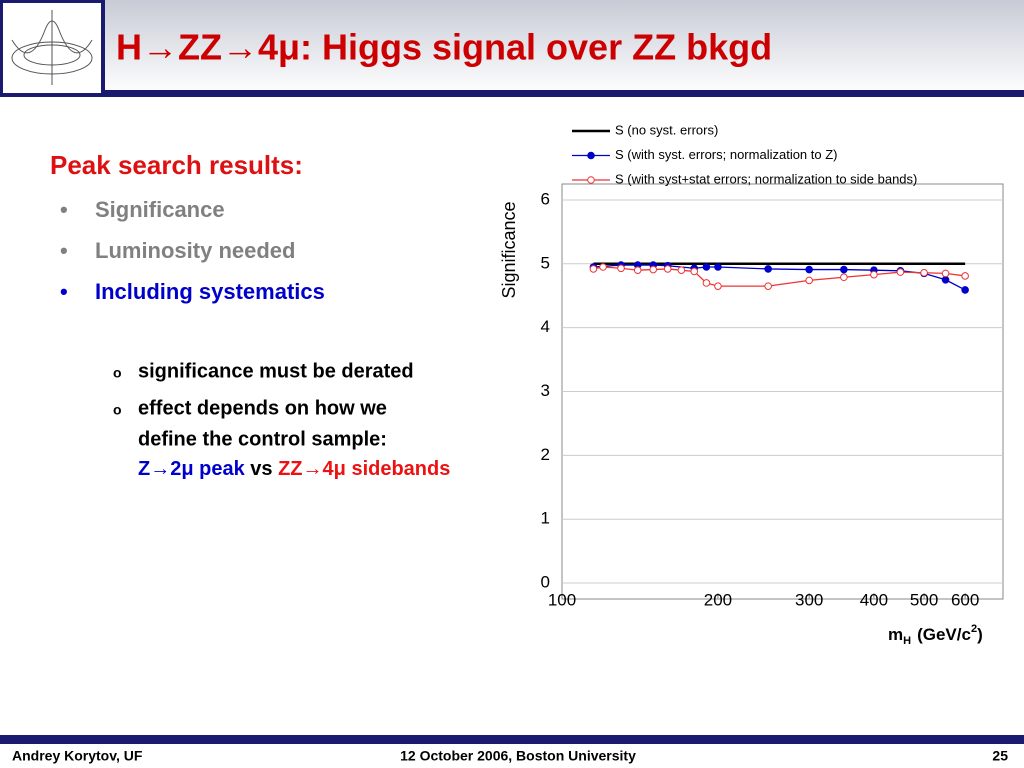 The image size is (1024, 768). I want to click on x-tick-label: 100, so click(562, 599).